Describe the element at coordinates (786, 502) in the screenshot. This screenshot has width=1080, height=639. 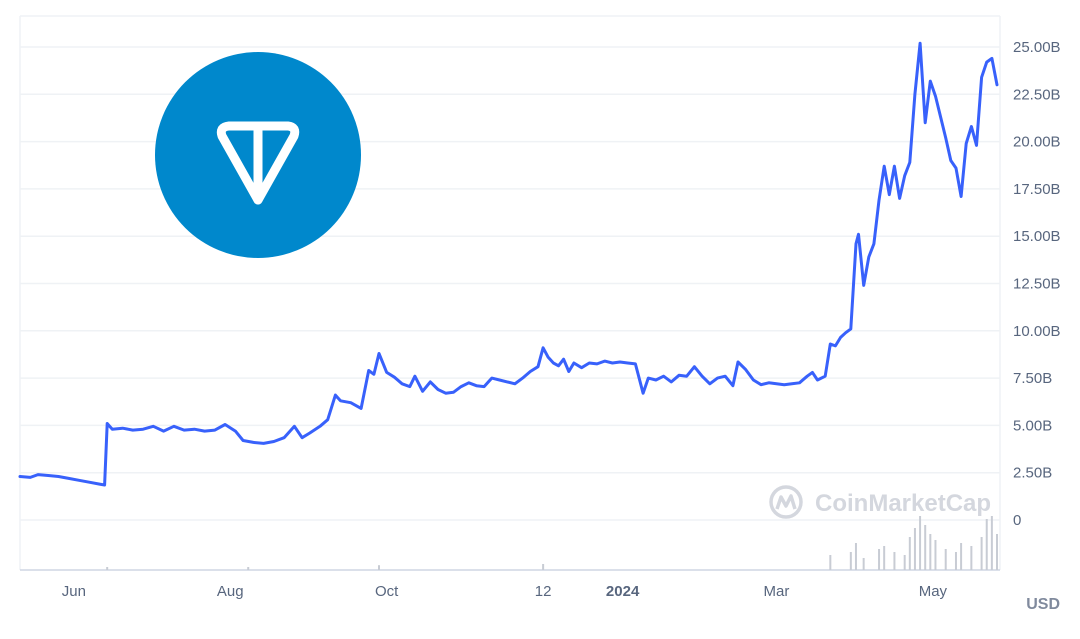
I see `coinmarketcap-icon` at that location.